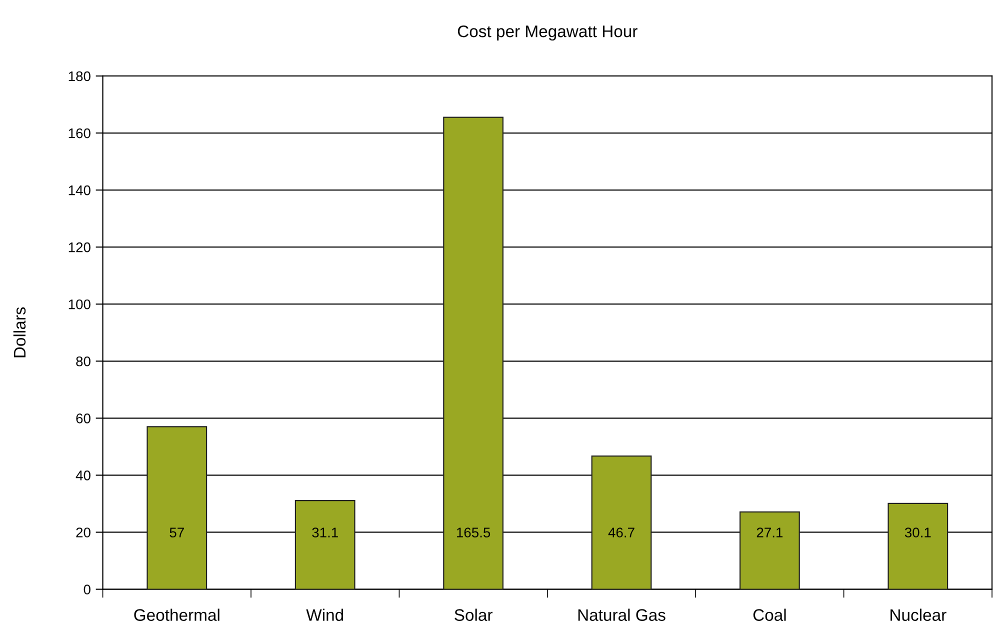 This screenshot has width=998, height=644. What do you see at coordinates (79, 76) in the screenshot?
I see `y-tick-label: 180` at bounding box center [79, 76].